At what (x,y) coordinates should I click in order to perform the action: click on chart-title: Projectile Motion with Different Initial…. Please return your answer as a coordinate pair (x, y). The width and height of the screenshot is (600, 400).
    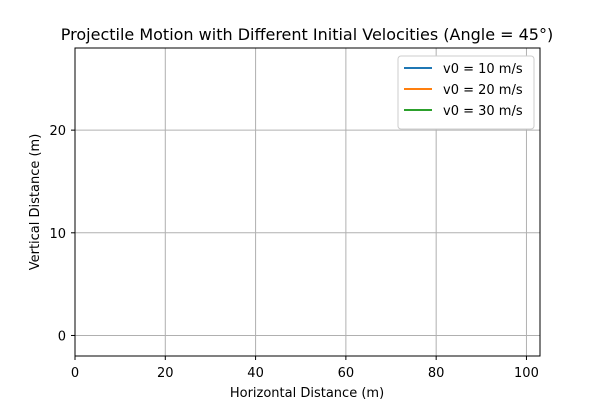
    Looking at the image, I should click on (307, 34).